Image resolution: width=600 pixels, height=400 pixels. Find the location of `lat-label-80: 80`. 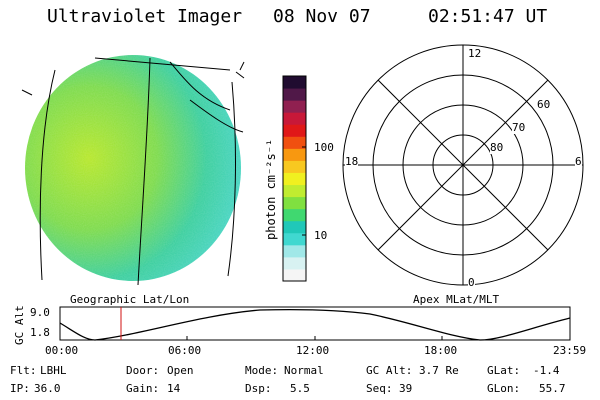

lat-label-80: 80 is located at coordinates (497, 147).